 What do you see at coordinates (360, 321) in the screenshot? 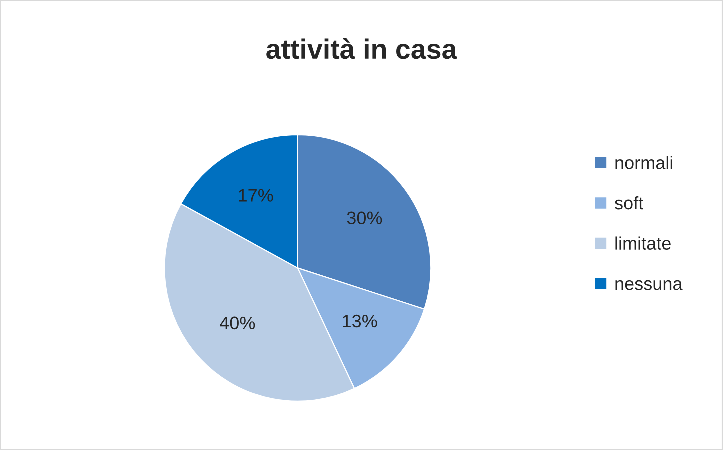
I see `data-label: 13%` at bounding box center [360, 321].